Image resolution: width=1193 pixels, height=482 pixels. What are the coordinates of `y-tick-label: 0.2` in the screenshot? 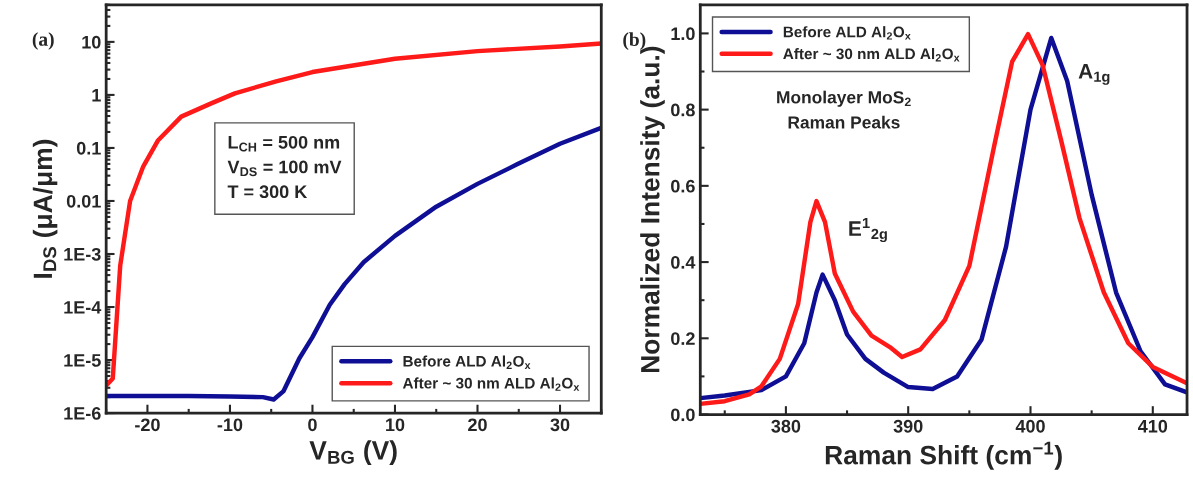 It's located at (683, 339).